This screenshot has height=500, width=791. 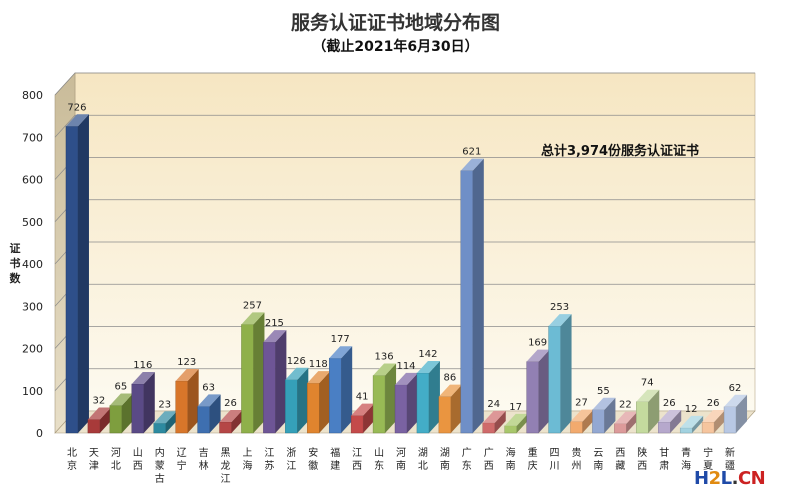 What do you see at coordinates (533, 459) in the screenshot?
I see `x-tick-label: 重庆` at bounding box center [533, 459].